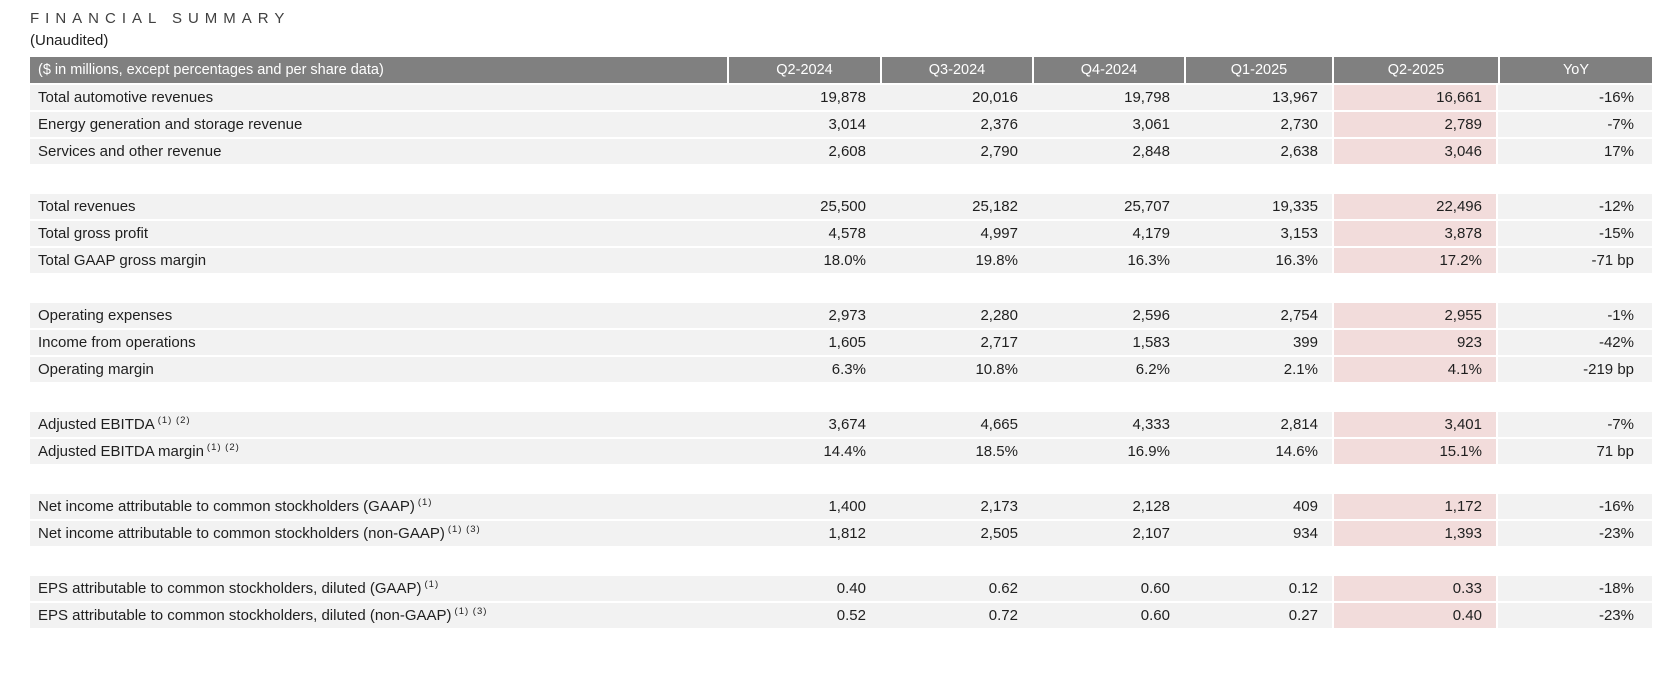 Image resolution: width=1672 pixels, height=686 pixels. Describe the element at coordinates (1415, 423) in the screenshot. I see `cell-q2-2025: 3,401` at that location.